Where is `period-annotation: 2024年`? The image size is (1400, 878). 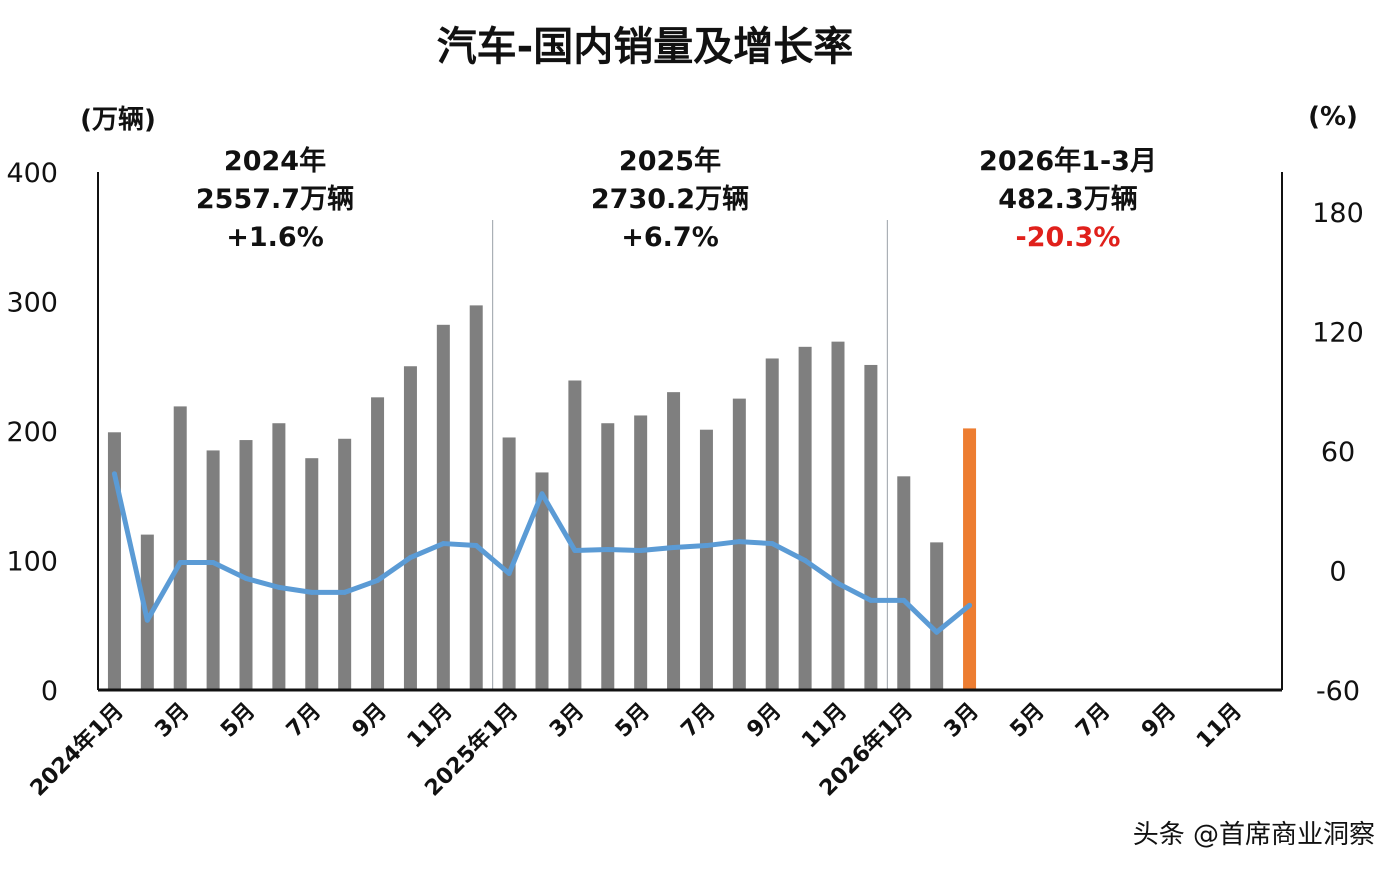
period-annotation: 2024年 is located at coordinates (275, 161).